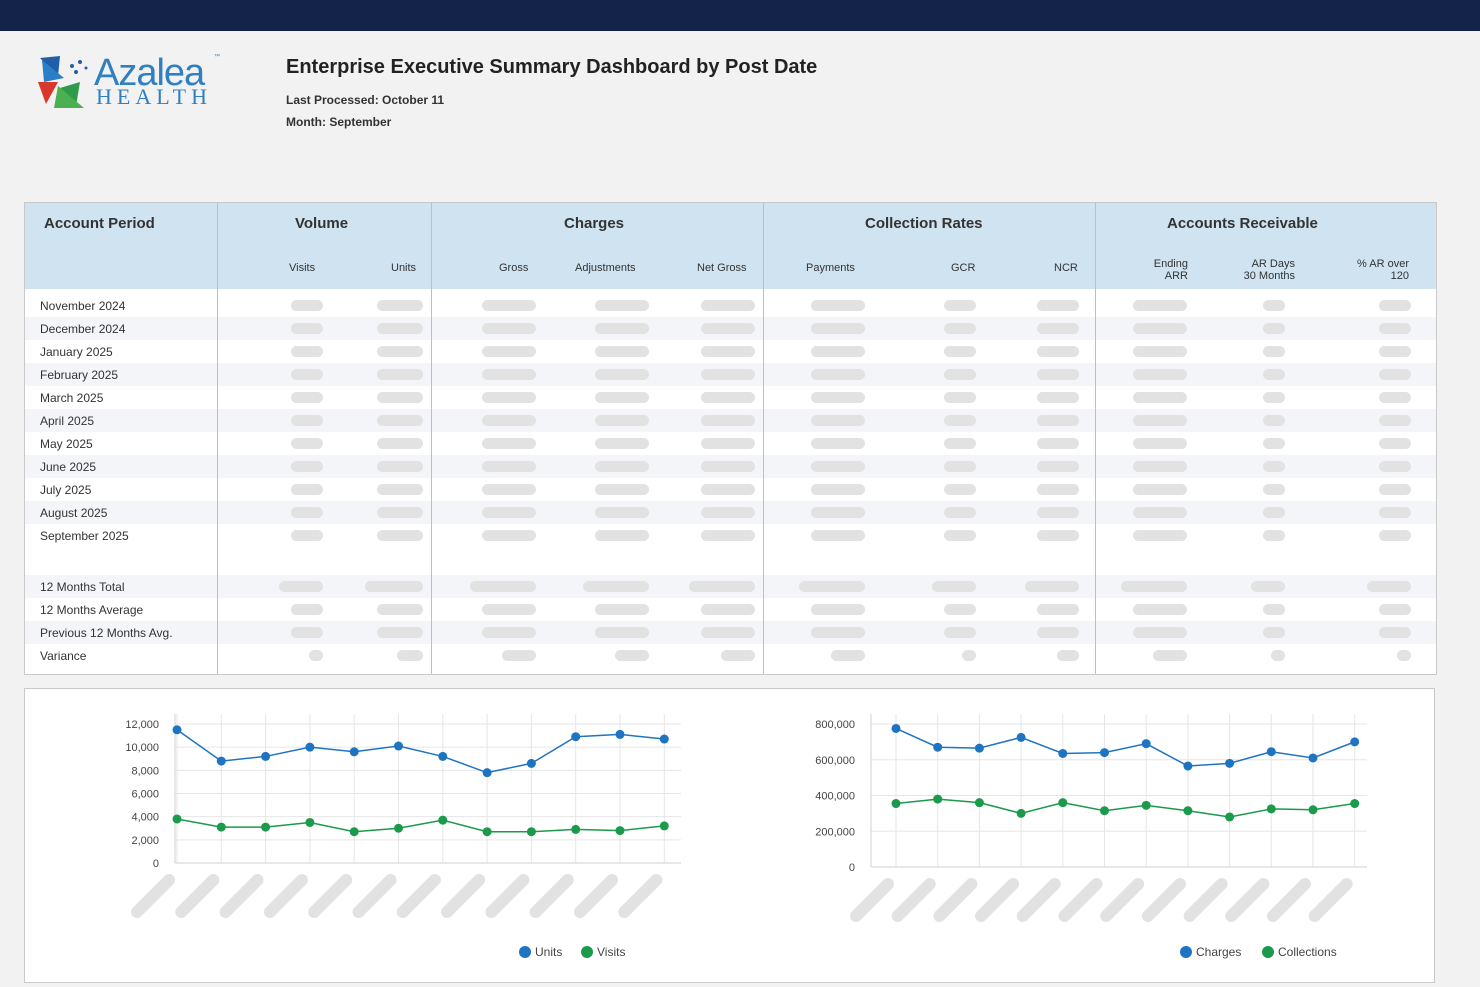 Image resolution: width=1480 pixels, height=987 pixels. I want to click on row-label: 12 Months Total, so click(82, 587).